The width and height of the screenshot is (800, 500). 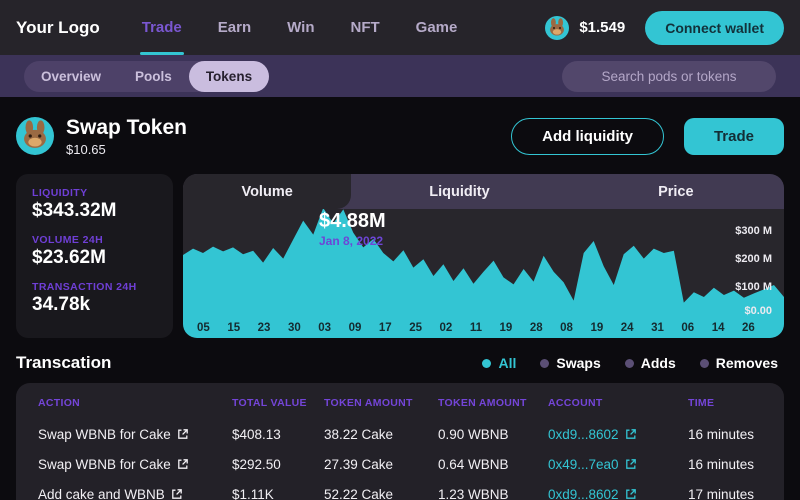 What do you see at coordinates (161, 27) in the screenshot?
I see `nav-item-trade: Trade` at bounding box center [161, 27].